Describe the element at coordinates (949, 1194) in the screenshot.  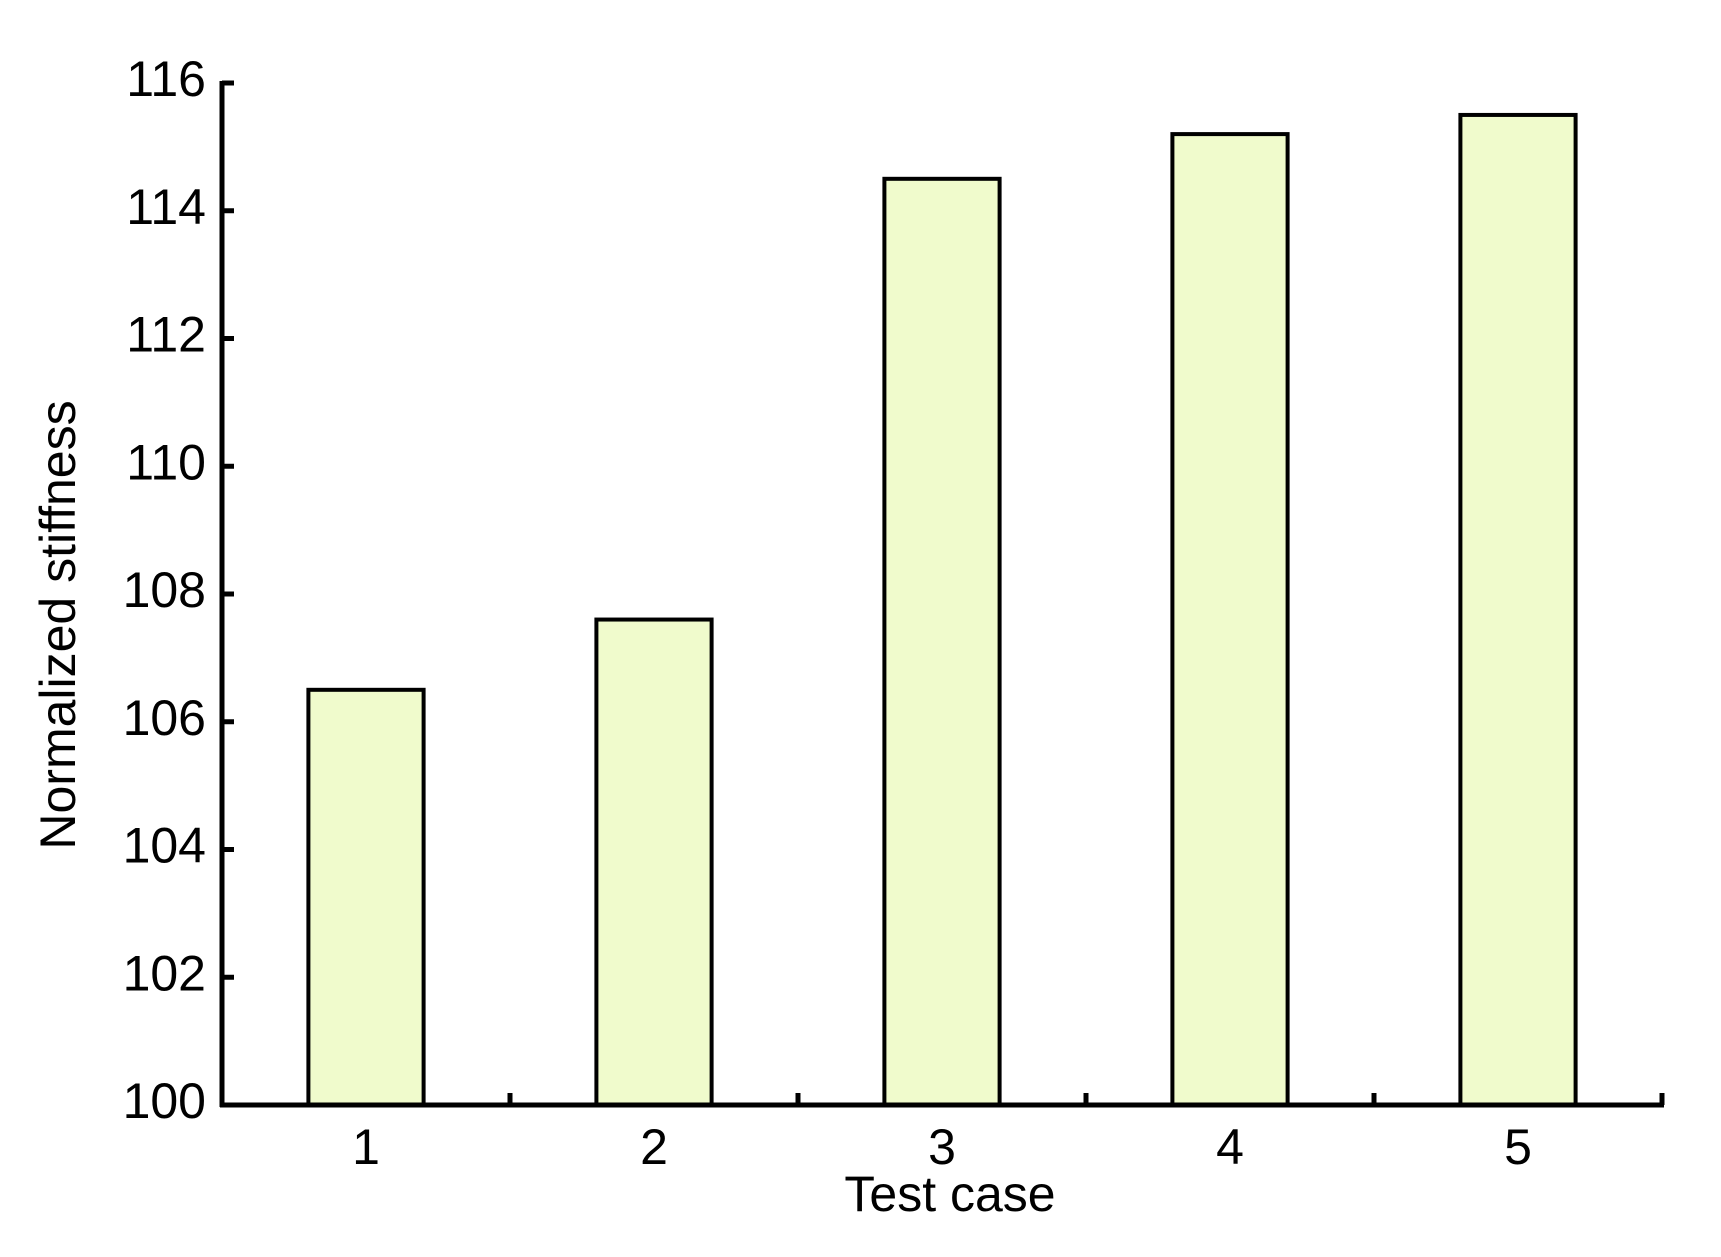
I see `x-axis-label: Test case` at that location.